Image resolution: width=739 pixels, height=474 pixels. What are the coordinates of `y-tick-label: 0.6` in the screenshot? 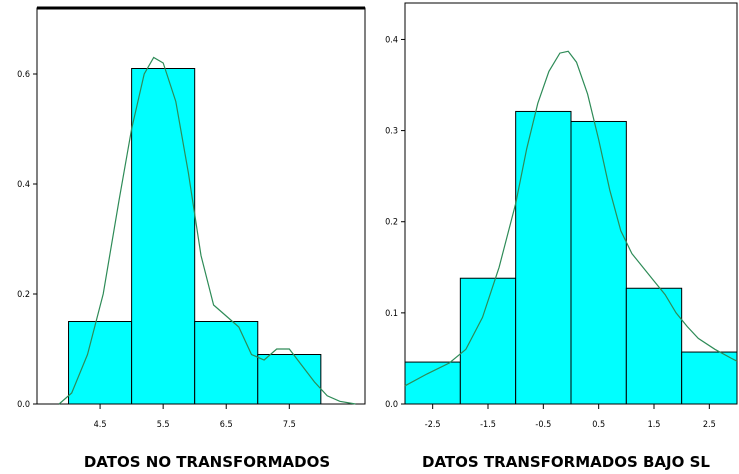 It's located at (23, 75).